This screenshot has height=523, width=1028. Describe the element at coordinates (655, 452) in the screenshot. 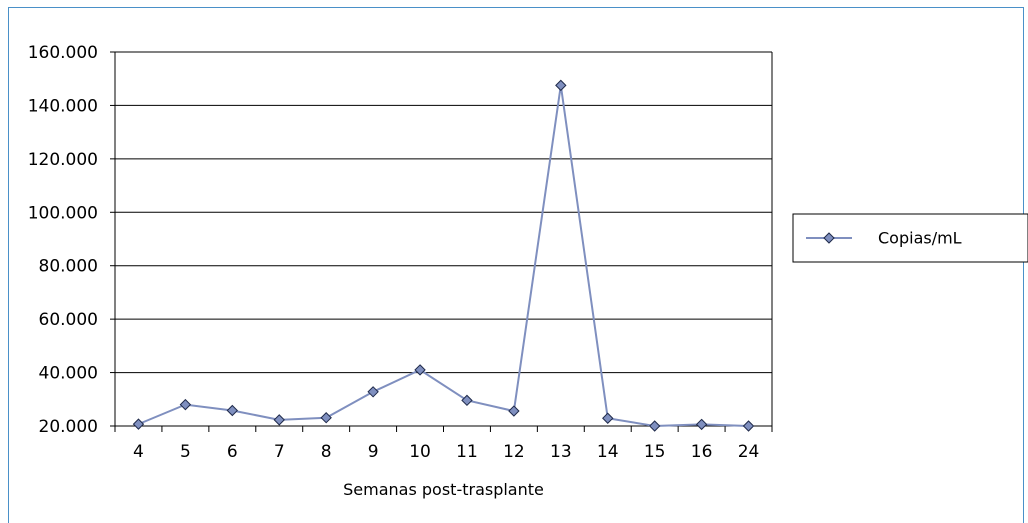

I see `x-tick-label: 15` at that location.